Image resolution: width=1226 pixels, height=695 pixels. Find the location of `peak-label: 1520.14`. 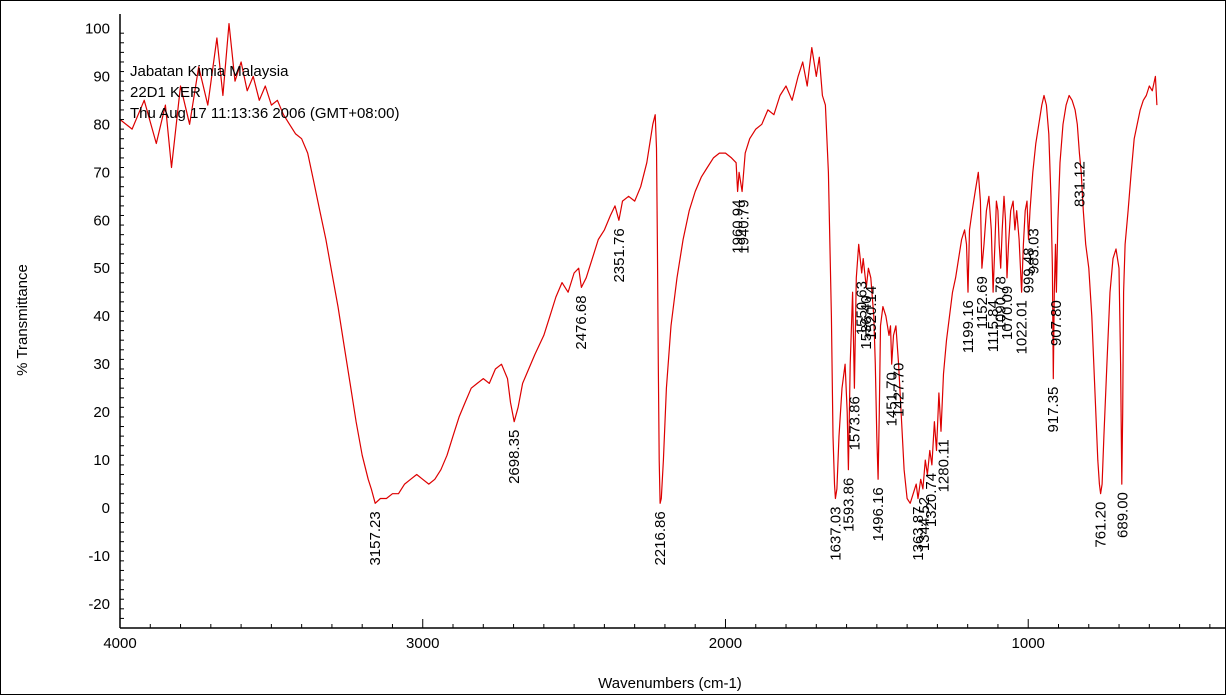

peak-label: 1520.14 is located at coordinates (871, 313).